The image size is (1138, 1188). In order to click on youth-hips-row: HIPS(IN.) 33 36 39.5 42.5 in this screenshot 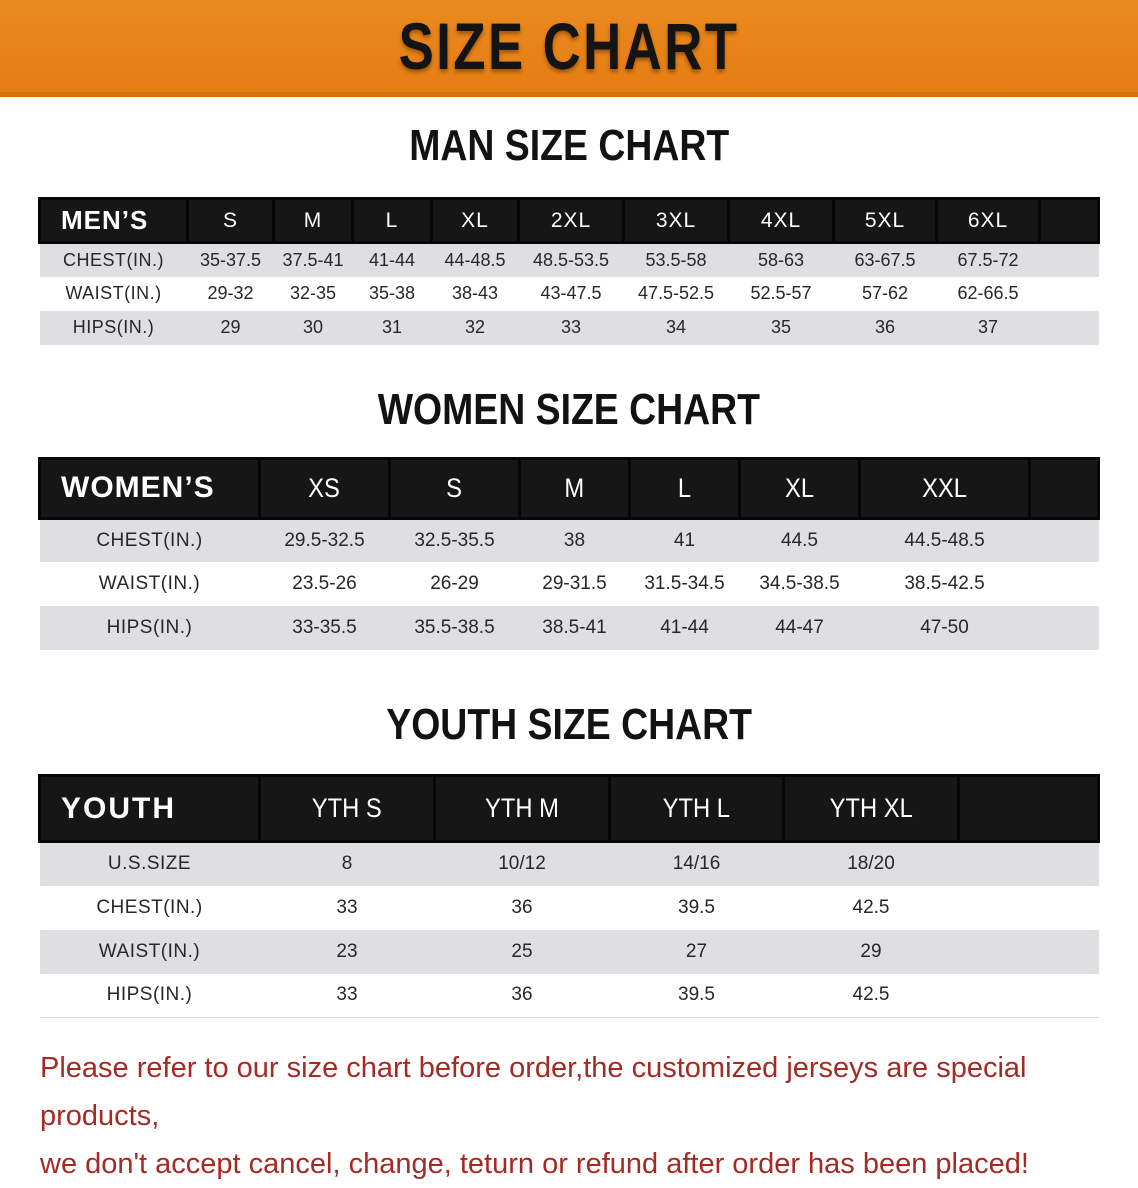, I will do `click(569, 995)`.